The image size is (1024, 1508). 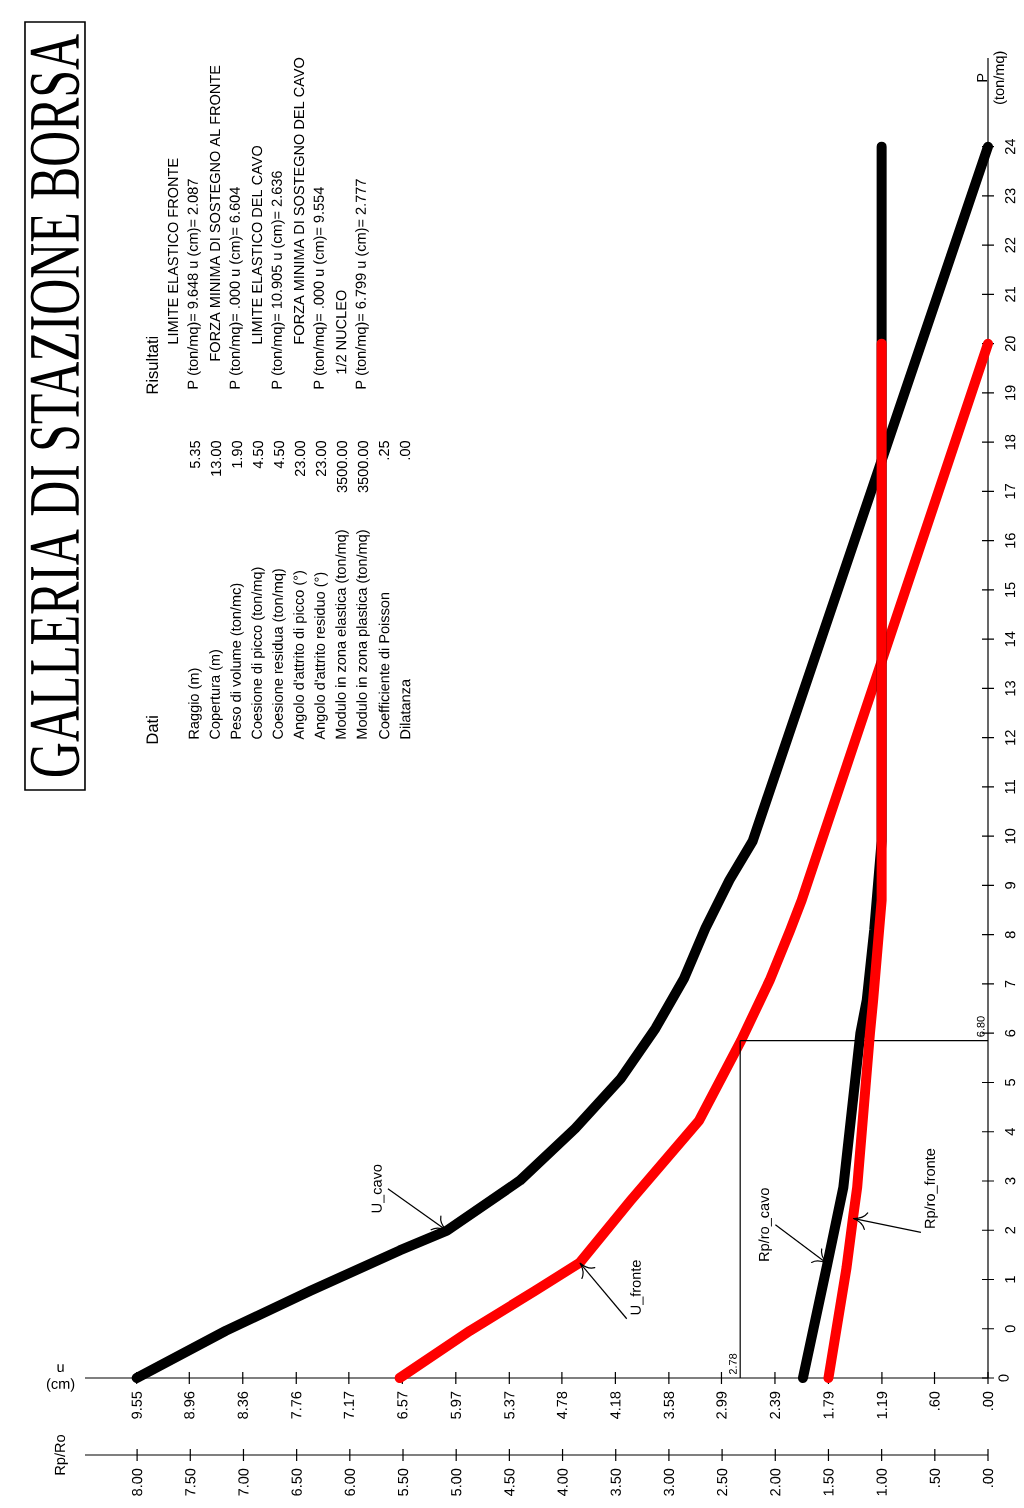 I want to click on y-tick-label: 3, so click(x=1010, y=1181).